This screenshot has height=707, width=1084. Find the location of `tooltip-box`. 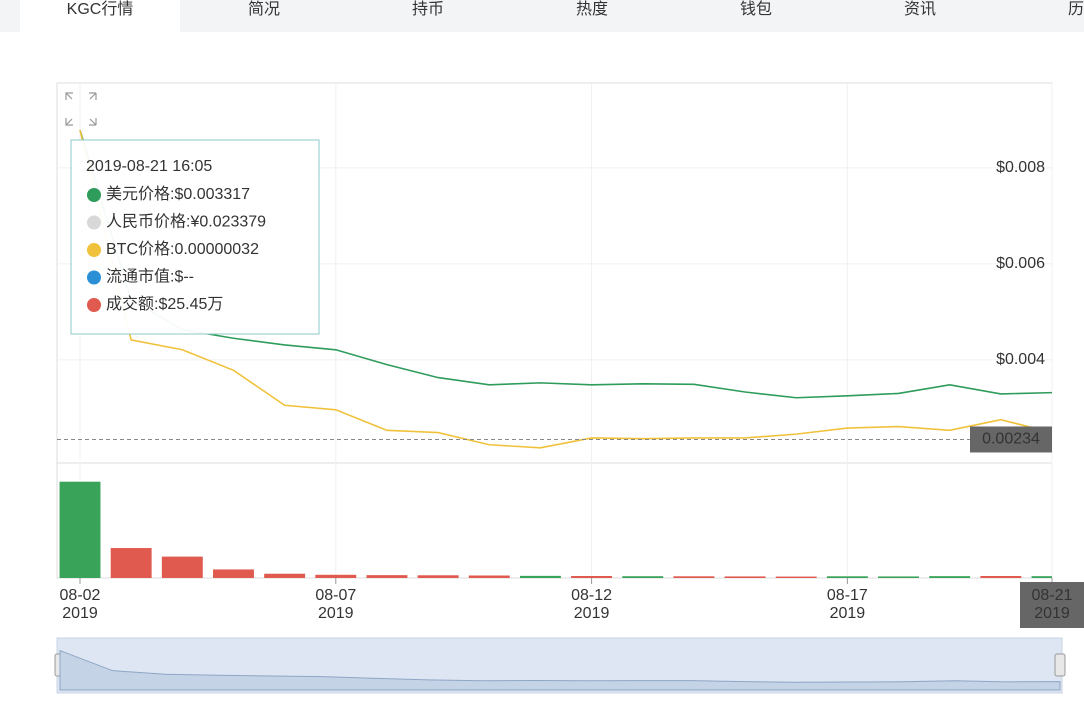

tooltip-box is located at coordinates (195, 237).